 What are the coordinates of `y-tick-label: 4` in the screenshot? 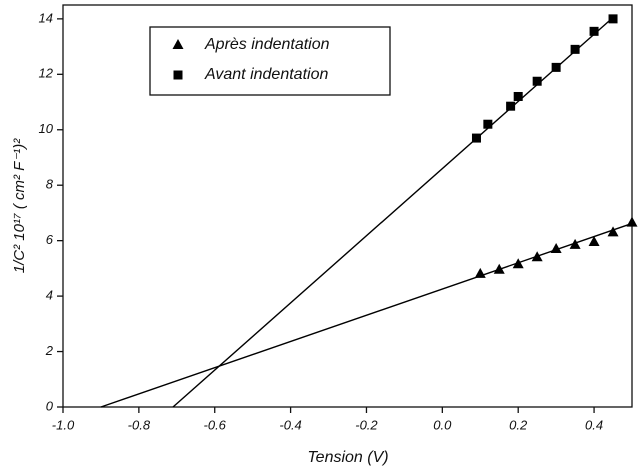 It's located at (49, 295).